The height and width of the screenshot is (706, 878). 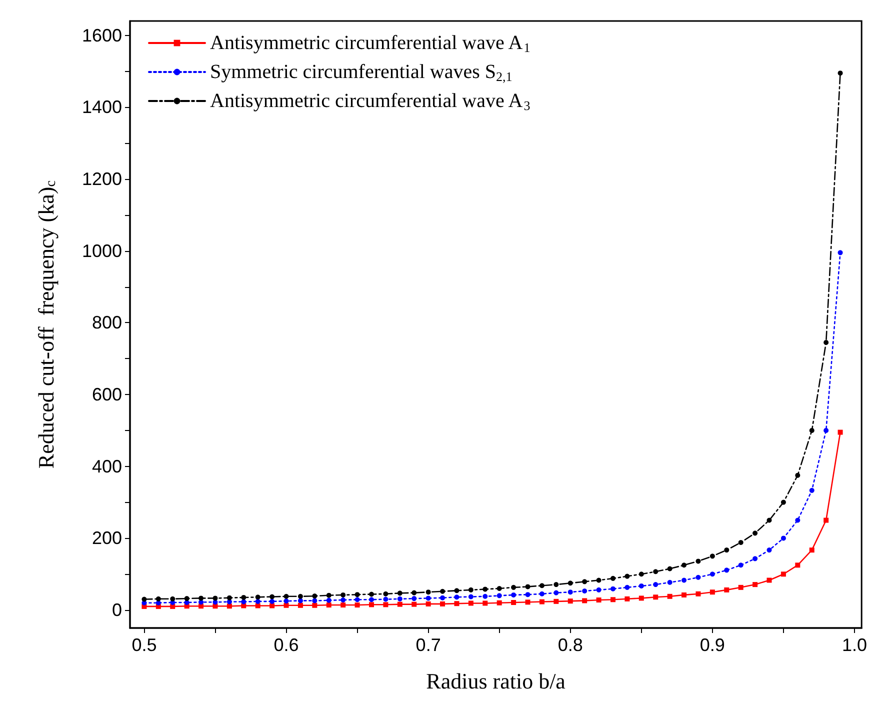 I want to click on y-tick-label: 800, so click(x=107, y=322).